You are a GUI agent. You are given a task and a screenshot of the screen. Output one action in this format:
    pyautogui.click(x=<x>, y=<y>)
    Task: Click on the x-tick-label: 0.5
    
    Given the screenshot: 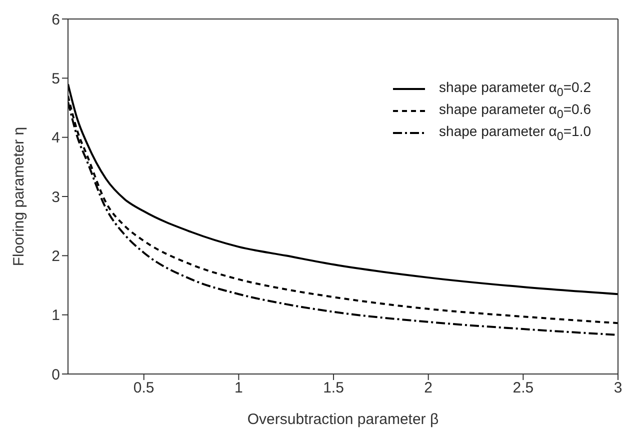 What is the action you would take?
    pyautogui.click(x=143, y=388)
    